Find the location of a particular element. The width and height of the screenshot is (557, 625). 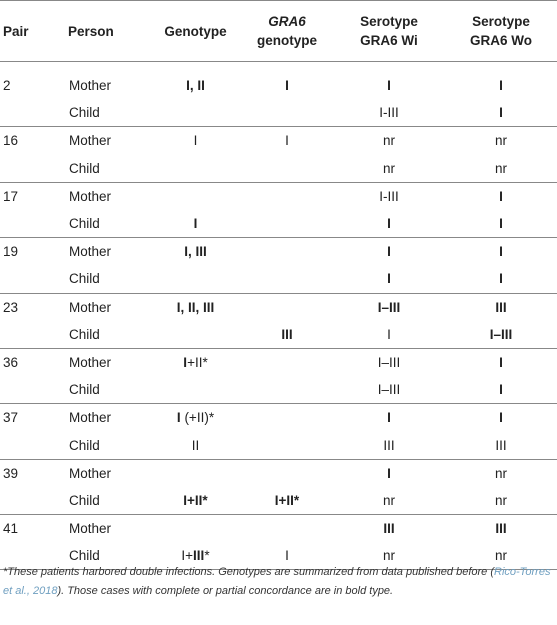

header-person: Person is located at coordinates (91, 31).